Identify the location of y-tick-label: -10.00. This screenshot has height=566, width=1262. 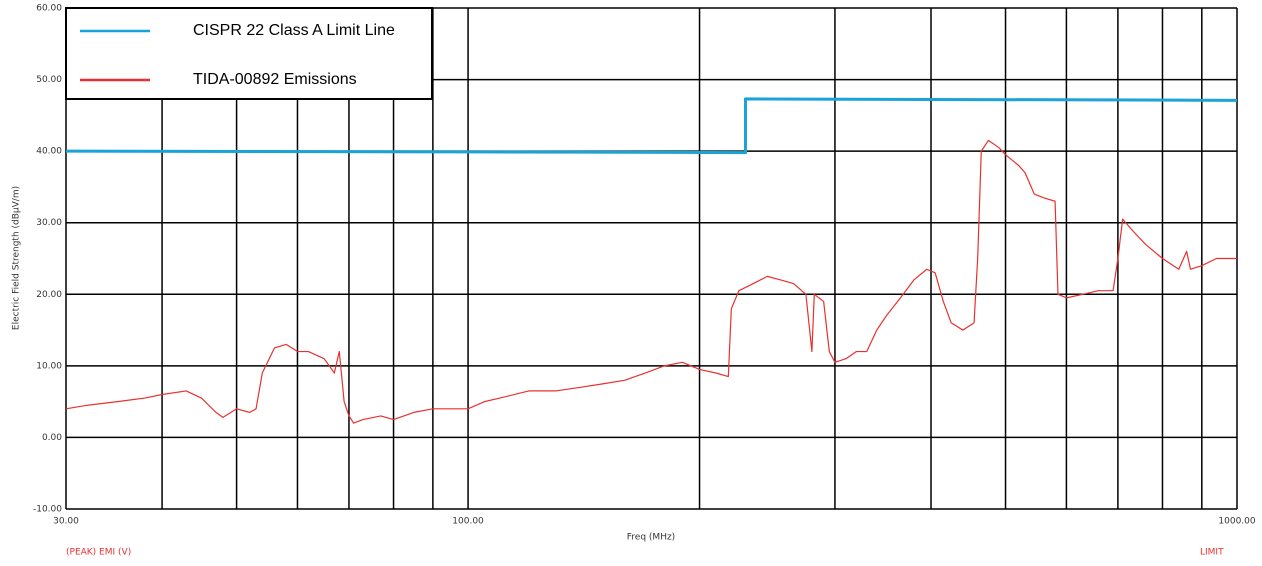
(47, 510).